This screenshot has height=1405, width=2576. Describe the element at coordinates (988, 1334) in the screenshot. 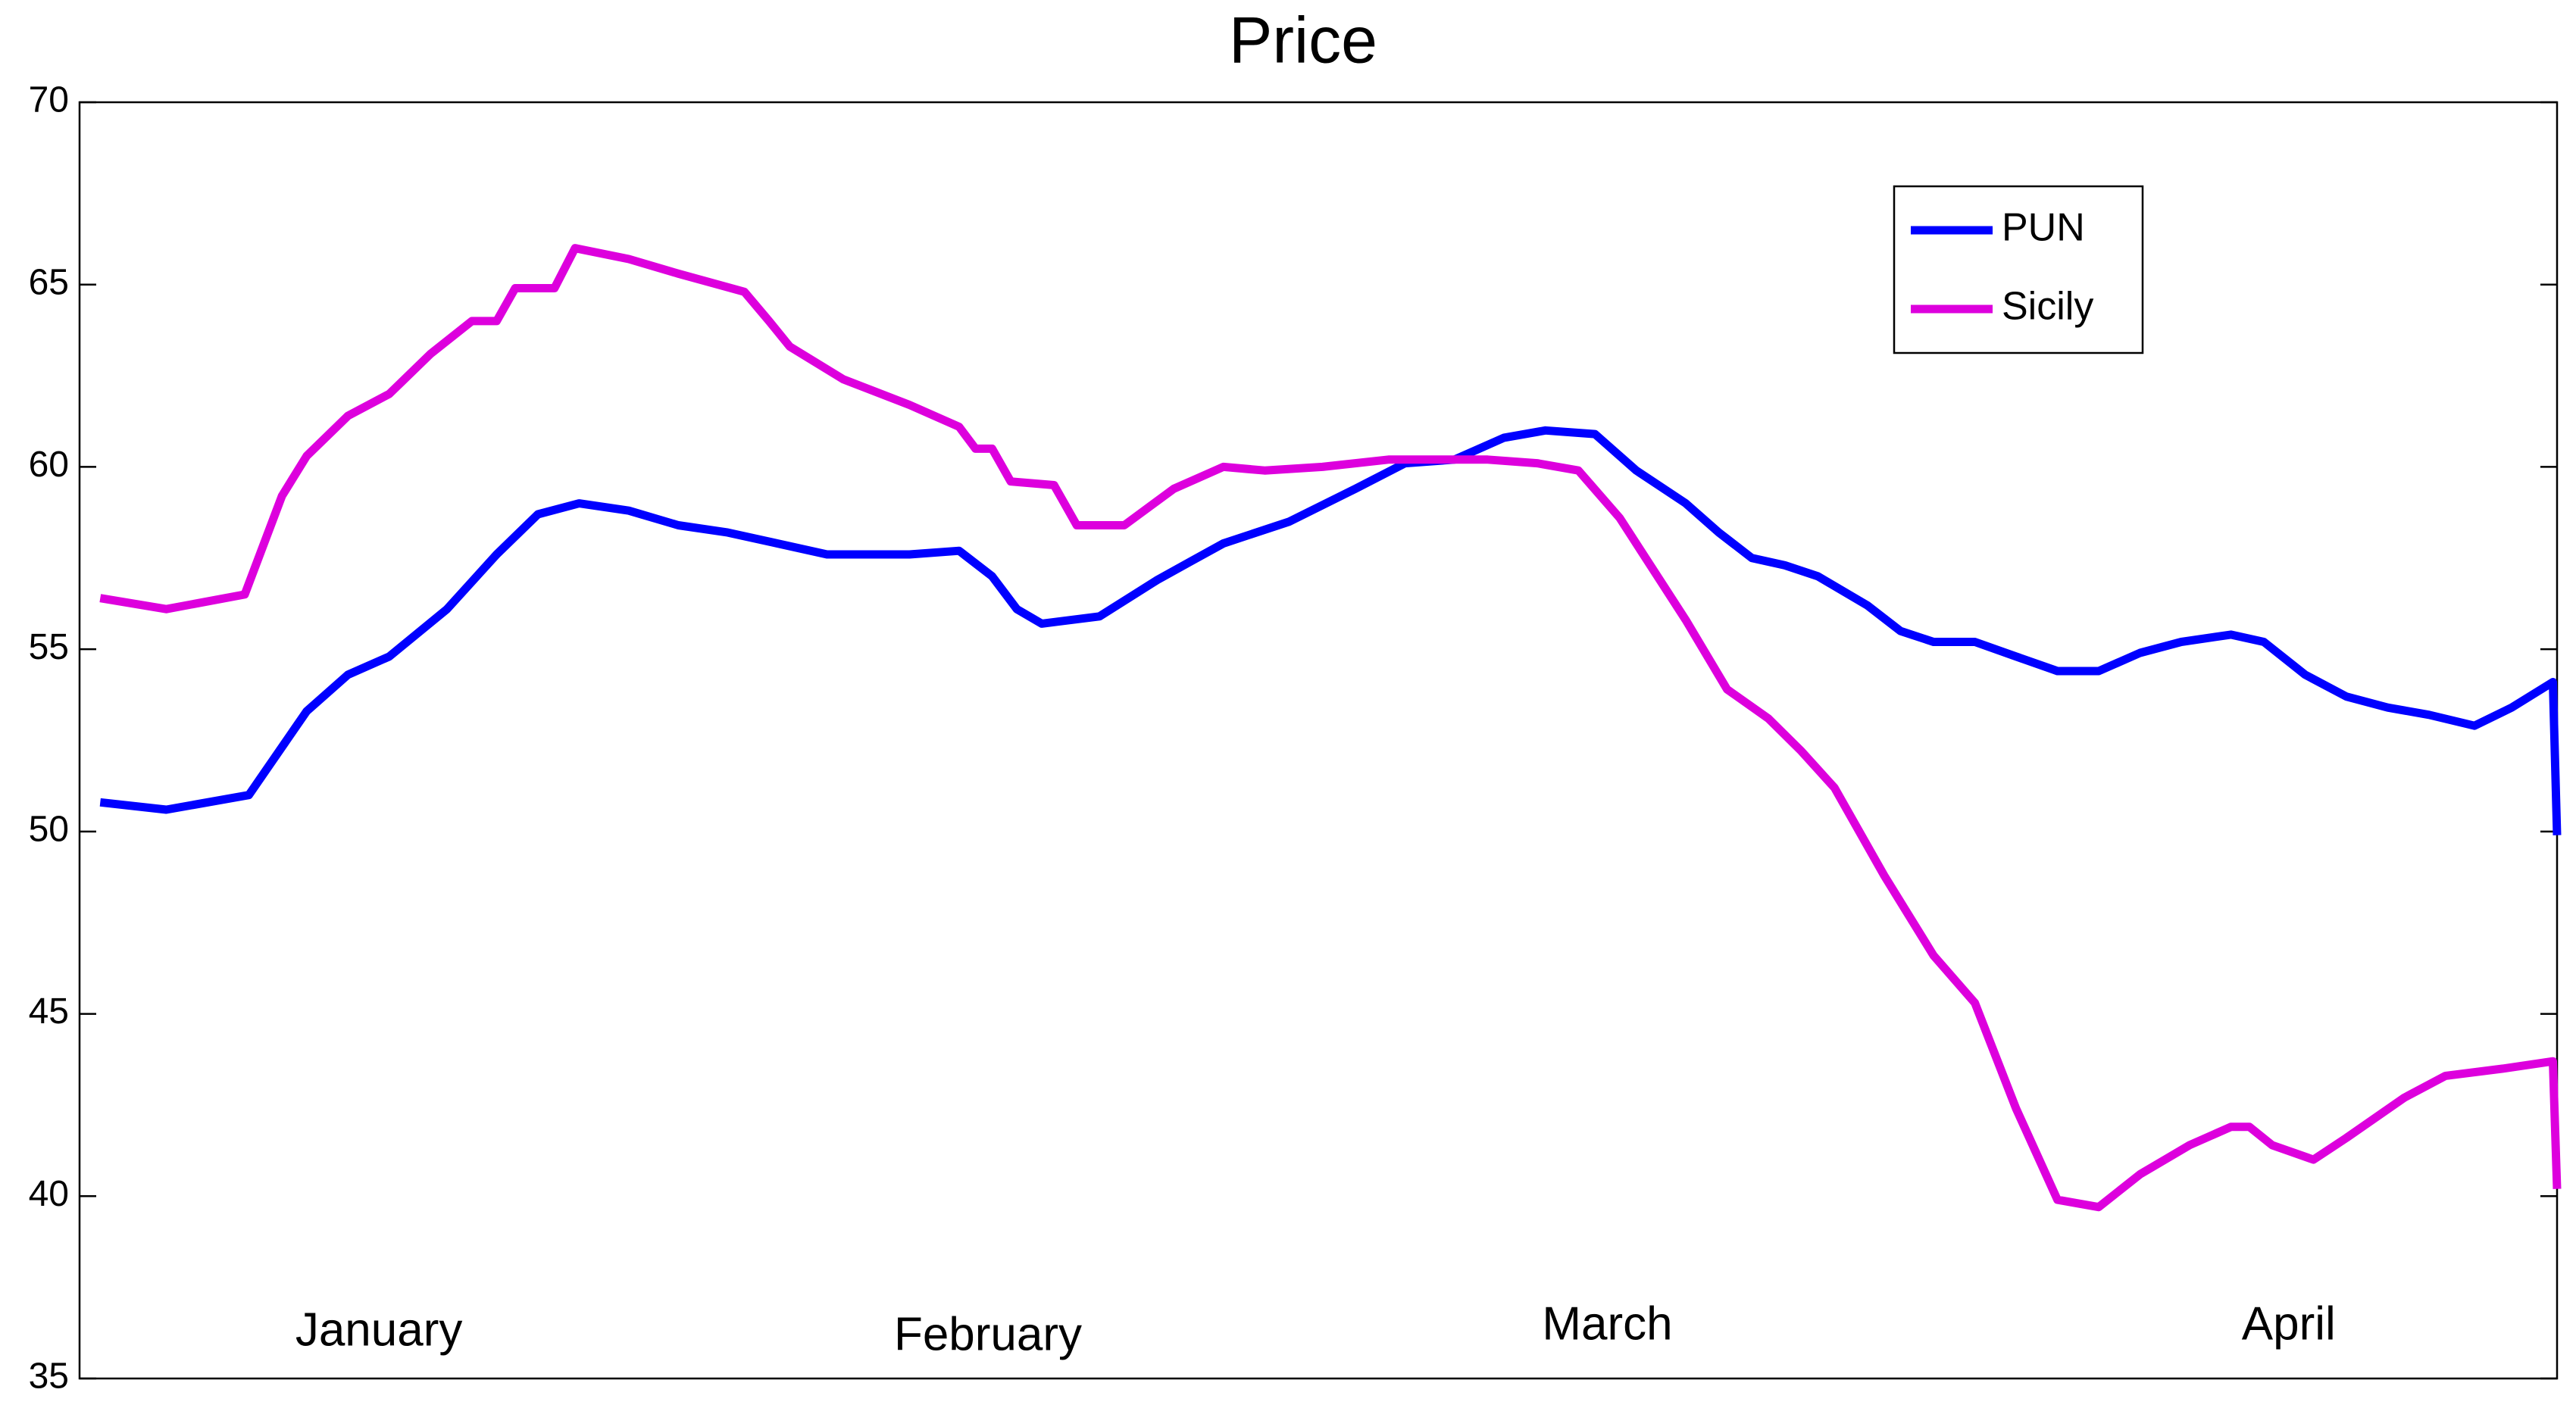

I see `month-label: February` at that location.